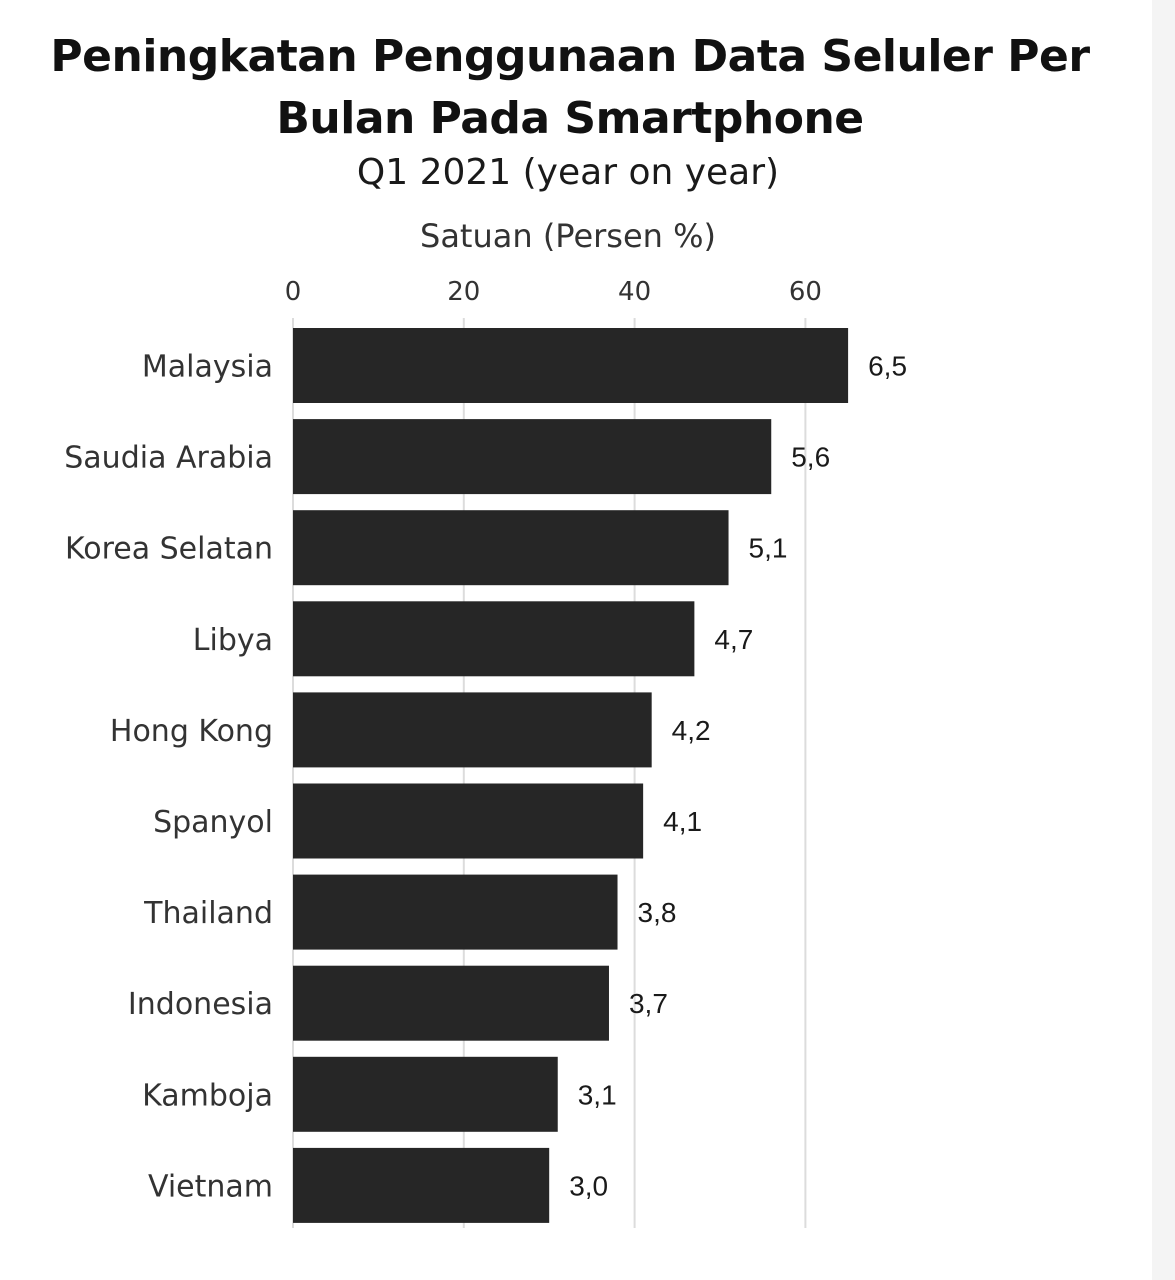  What do you see at coordinates (208, 913) in the screenshot?
I see `category-label-thailand: Thailand` at bounding box center [208, 913].